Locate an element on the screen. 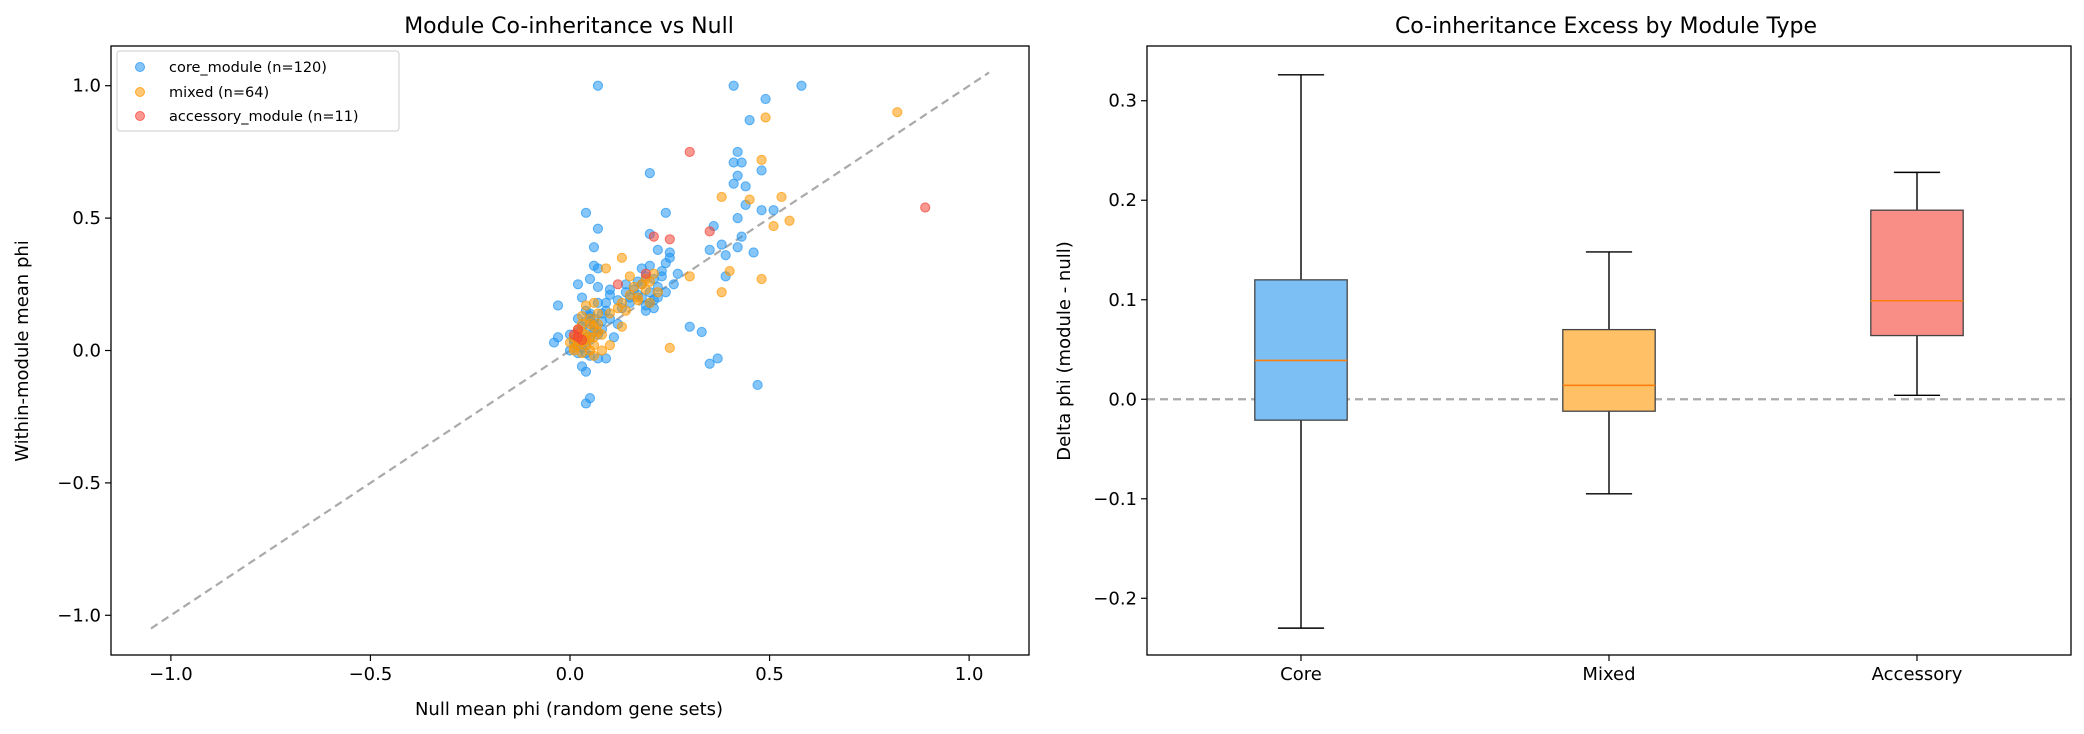 This screenshot has height=734, width=2084. boxplot-y-tick-label: 0.0 is located at coordinates (1122, 399).